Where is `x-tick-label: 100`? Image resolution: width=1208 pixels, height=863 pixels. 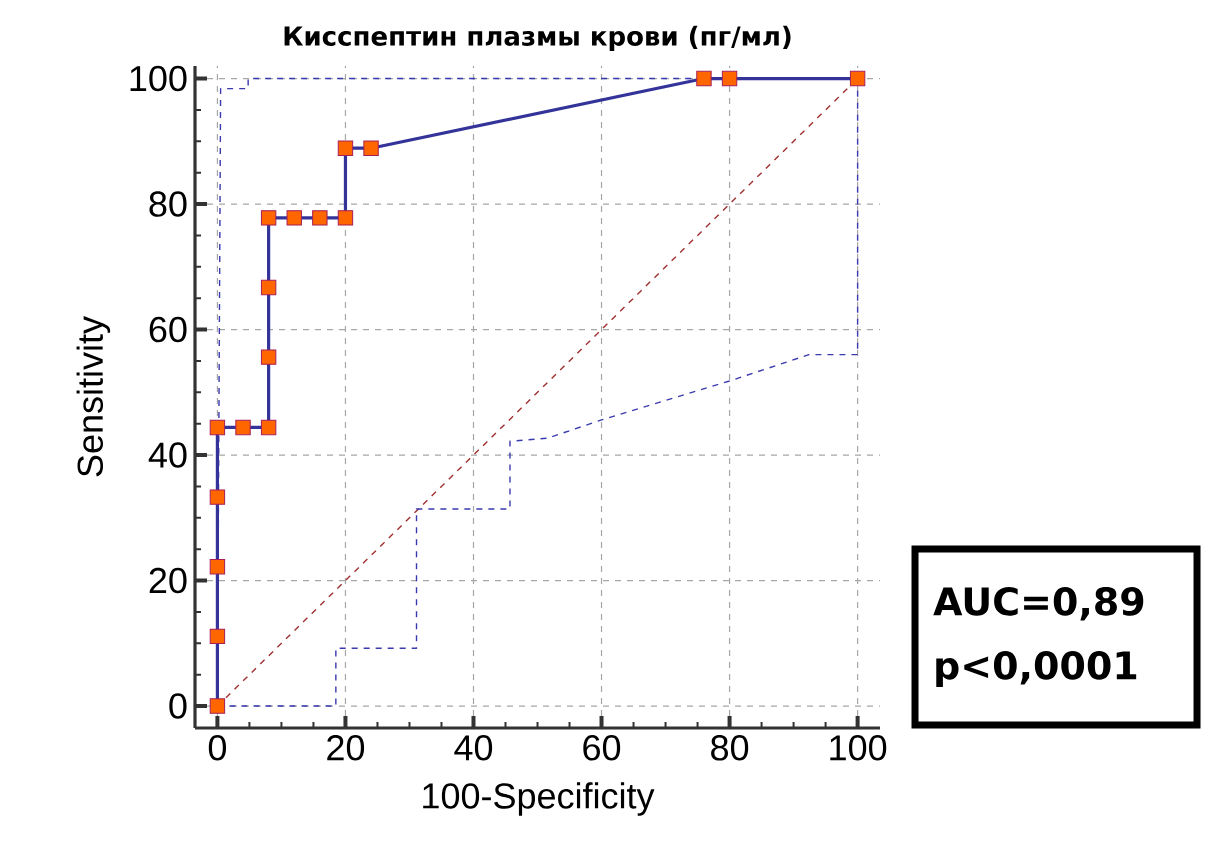
x-tick-label: 100 is located at coordinates (858, 748).